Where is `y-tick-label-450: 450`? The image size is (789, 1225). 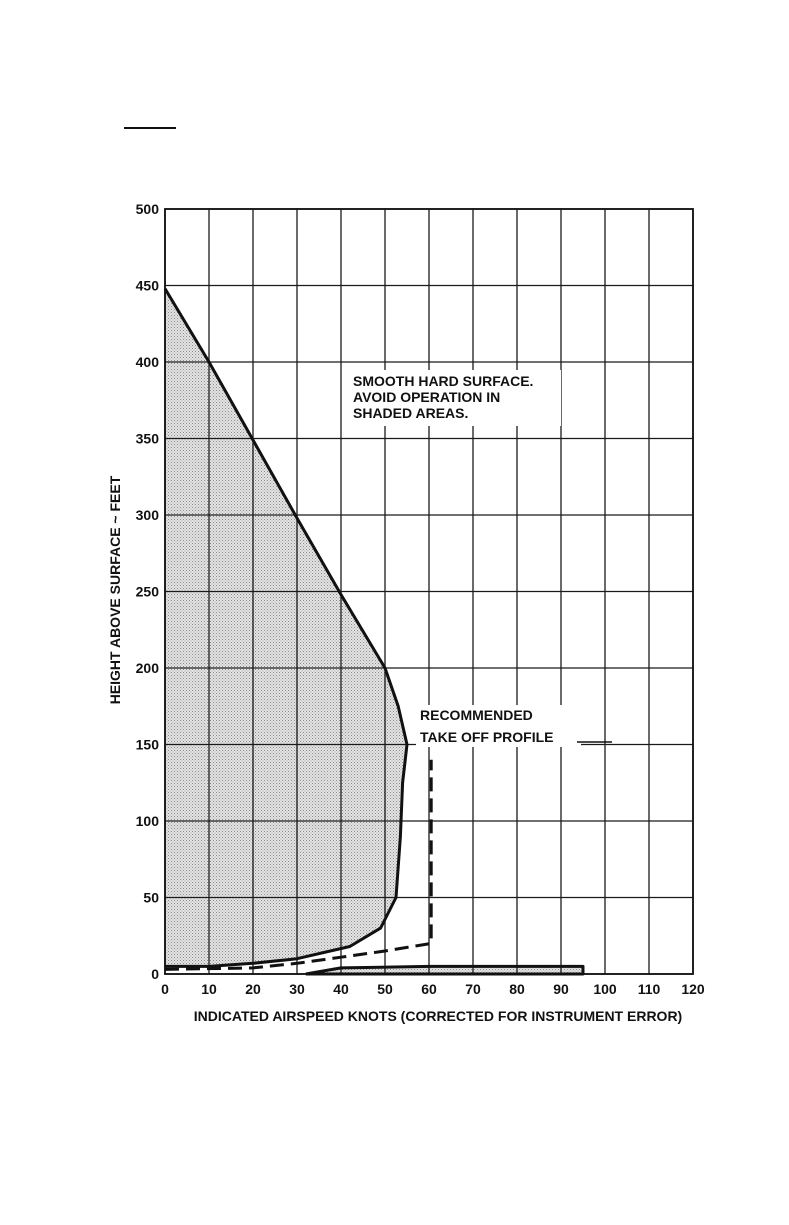
y-tick-label-450: 450 is located at coordinates (148, 286).